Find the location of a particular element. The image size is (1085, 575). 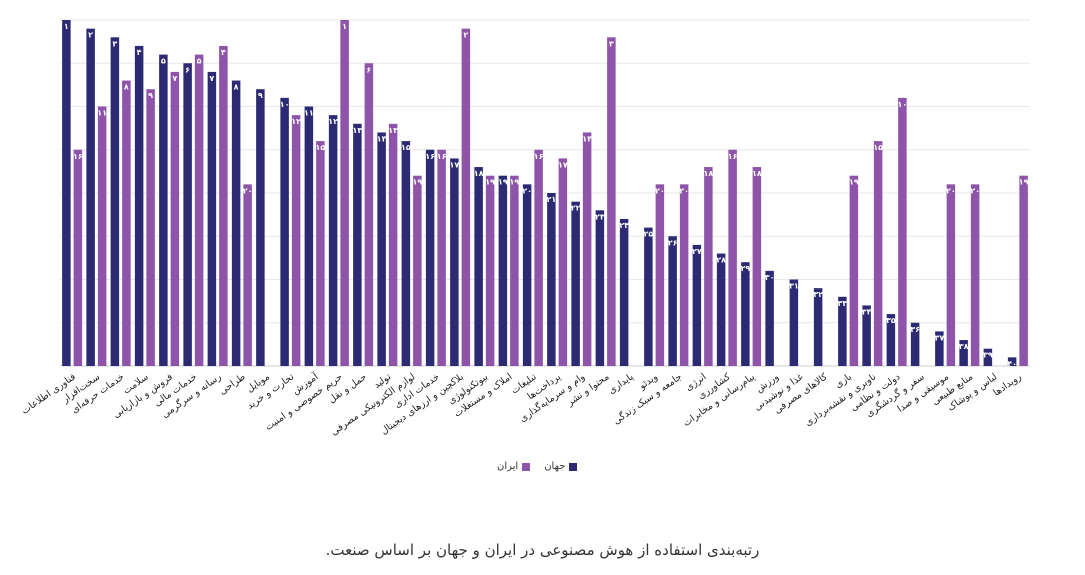

bar-value-label-world: ۲۲ is located at coordinates (576, 208).